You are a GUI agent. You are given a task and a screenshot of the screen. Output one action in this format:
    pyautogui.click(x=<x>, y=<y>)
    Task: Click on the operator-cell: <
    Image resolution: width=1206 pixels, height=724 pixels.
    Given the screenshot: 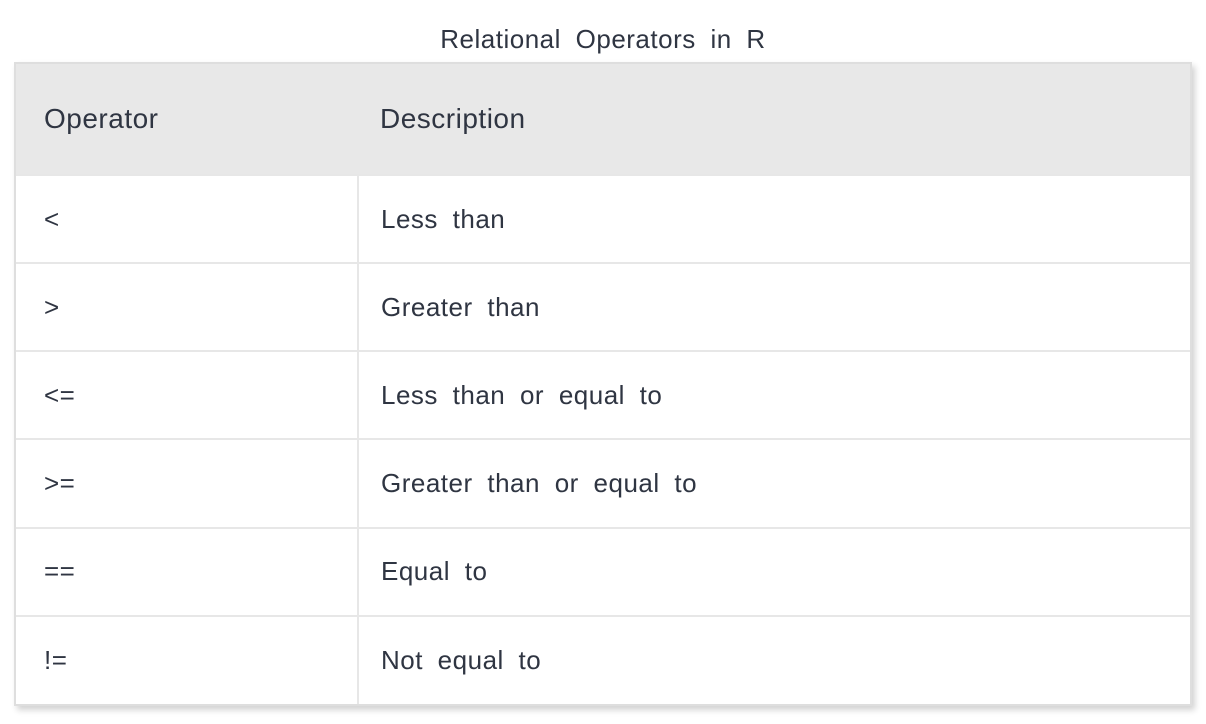 What is the action you would take?
    pyautogui.click(x=187, y=218)
    